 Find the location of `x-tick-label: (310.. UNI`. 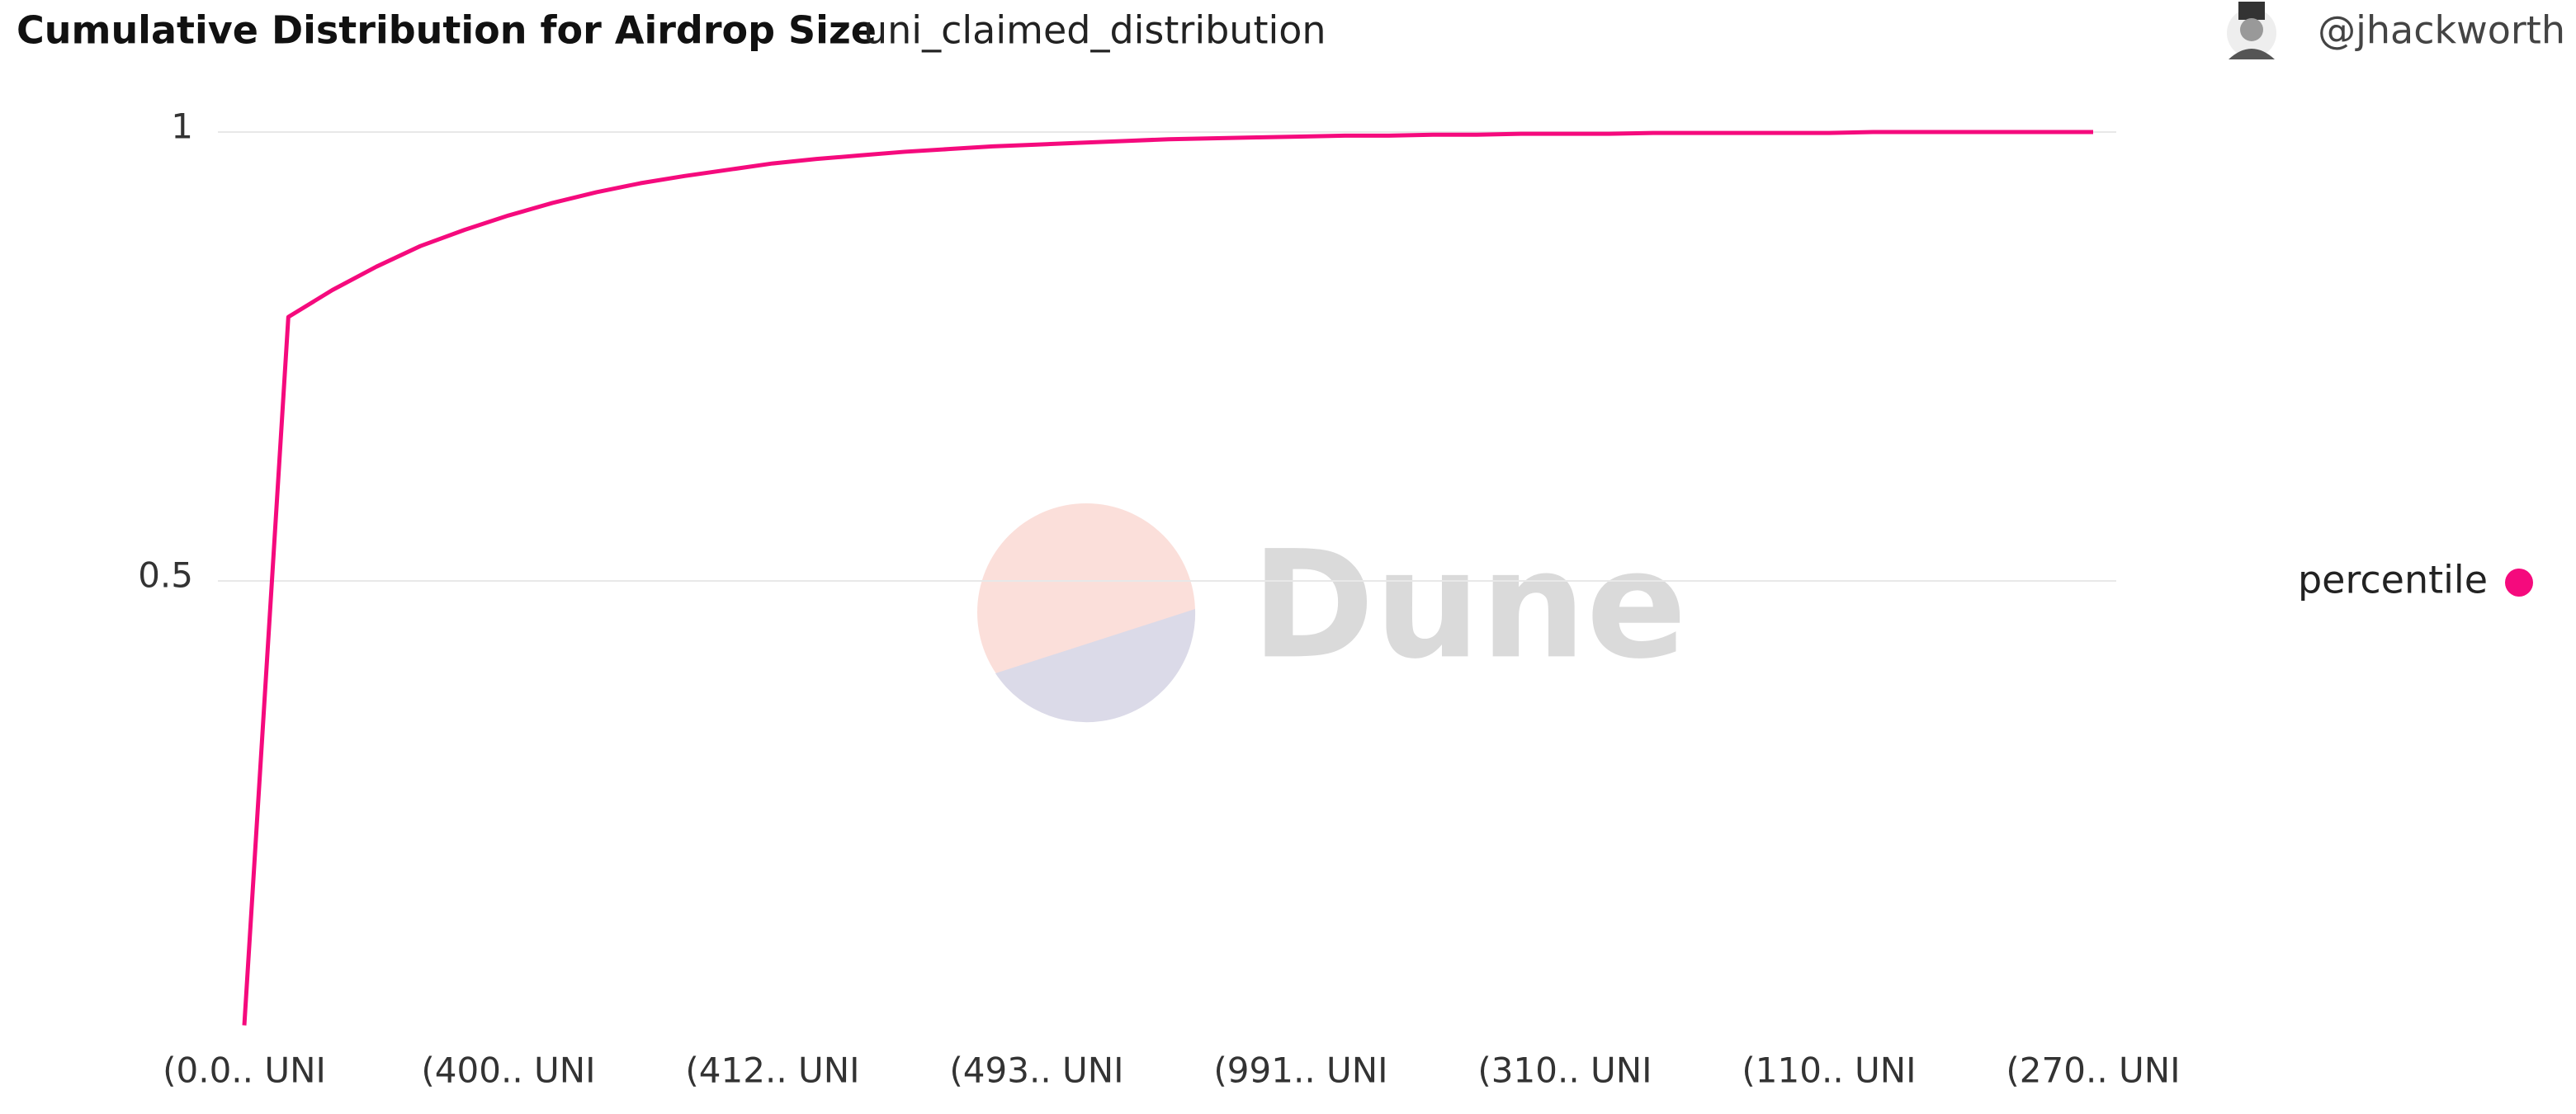

x-tick-label: (310.. UNI is located at coordinates (1564, 1070).